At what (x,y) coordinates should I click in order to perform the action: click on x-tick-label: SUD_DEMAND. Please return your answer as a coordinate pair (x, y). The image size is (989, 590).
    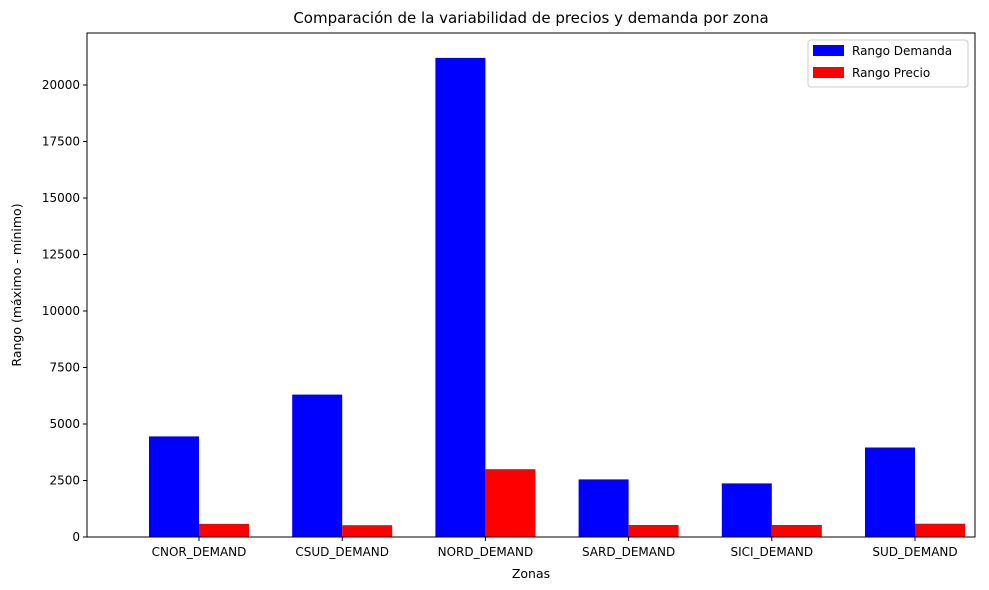
    Looking at the image, I should click on (914, 552).